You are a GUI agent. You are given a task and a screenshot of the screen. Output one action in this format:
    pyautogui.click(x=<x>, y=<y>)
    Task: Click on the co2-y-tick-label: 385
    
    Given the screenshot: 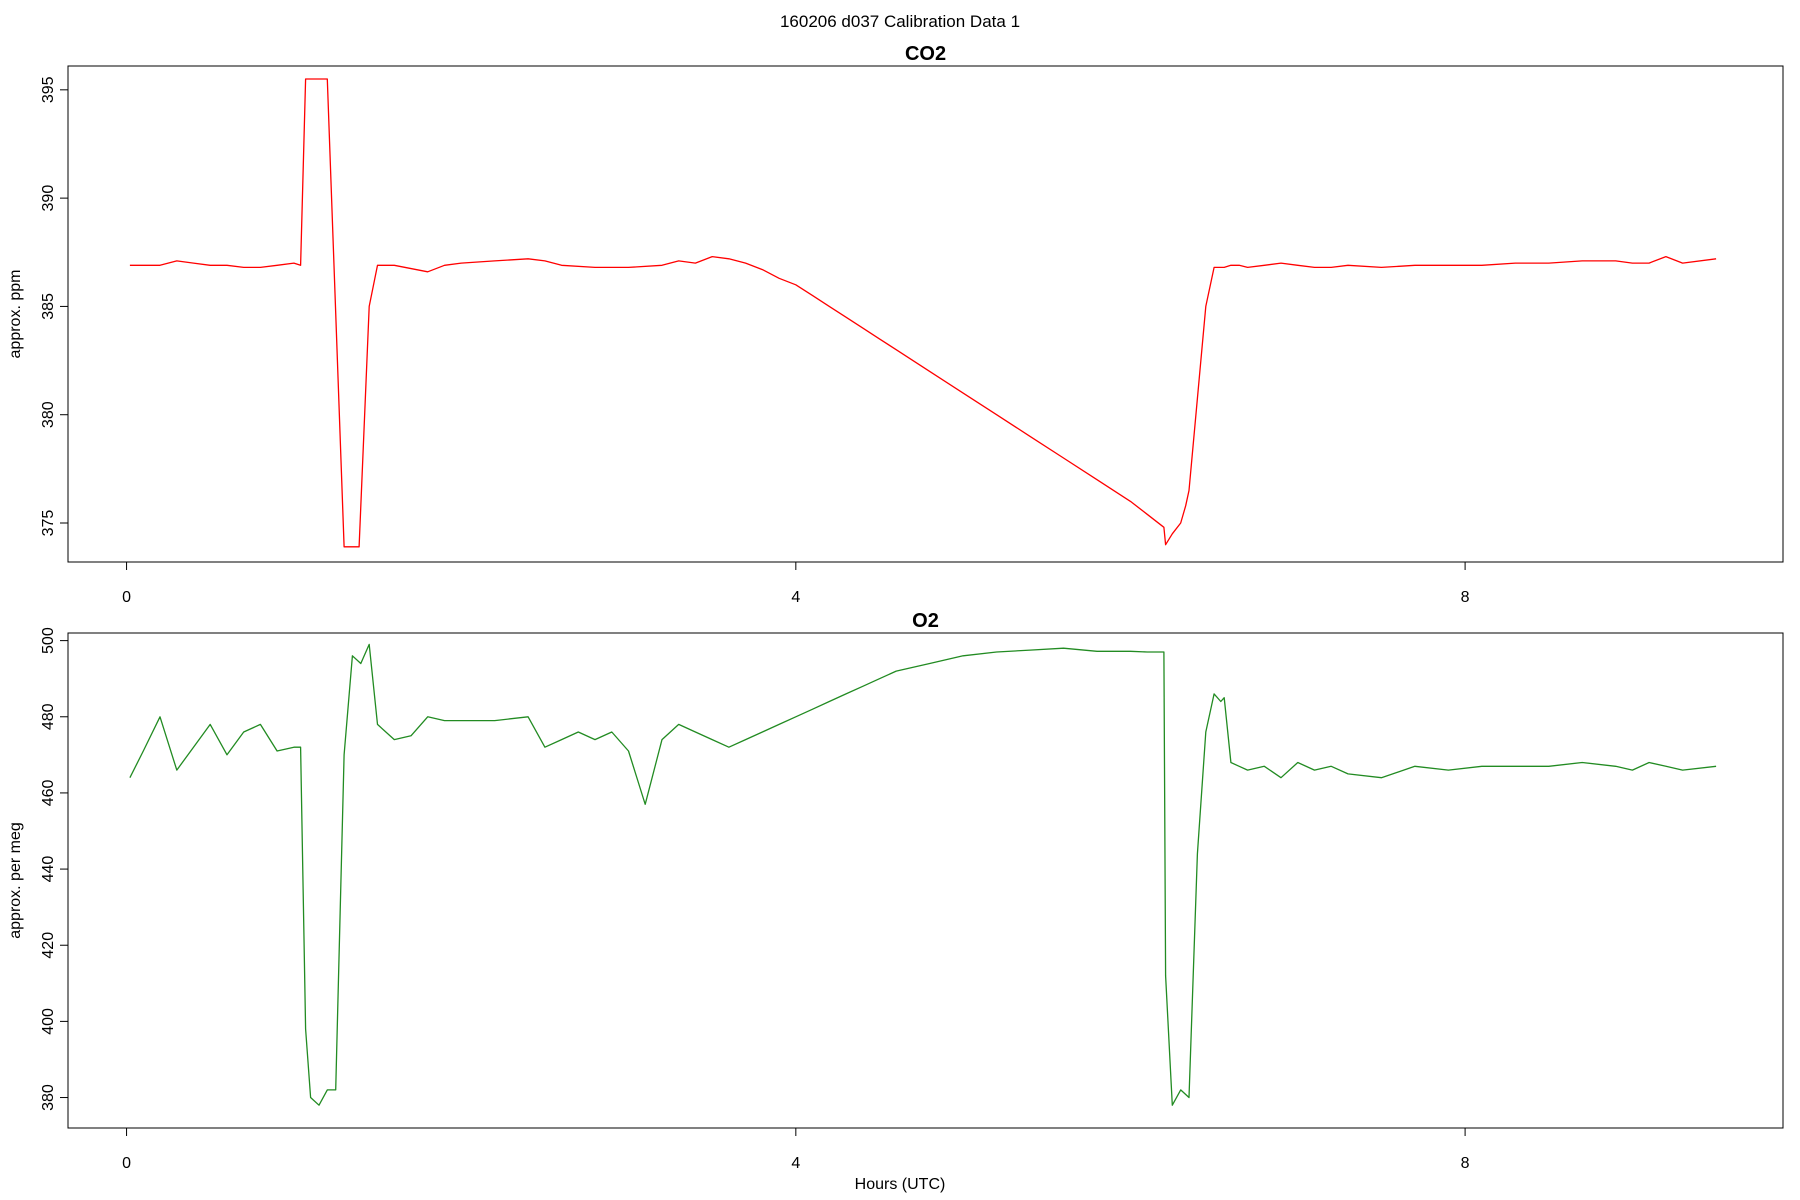 What is the action you would take?
    pyautogui.click(x=48, y=306)
    